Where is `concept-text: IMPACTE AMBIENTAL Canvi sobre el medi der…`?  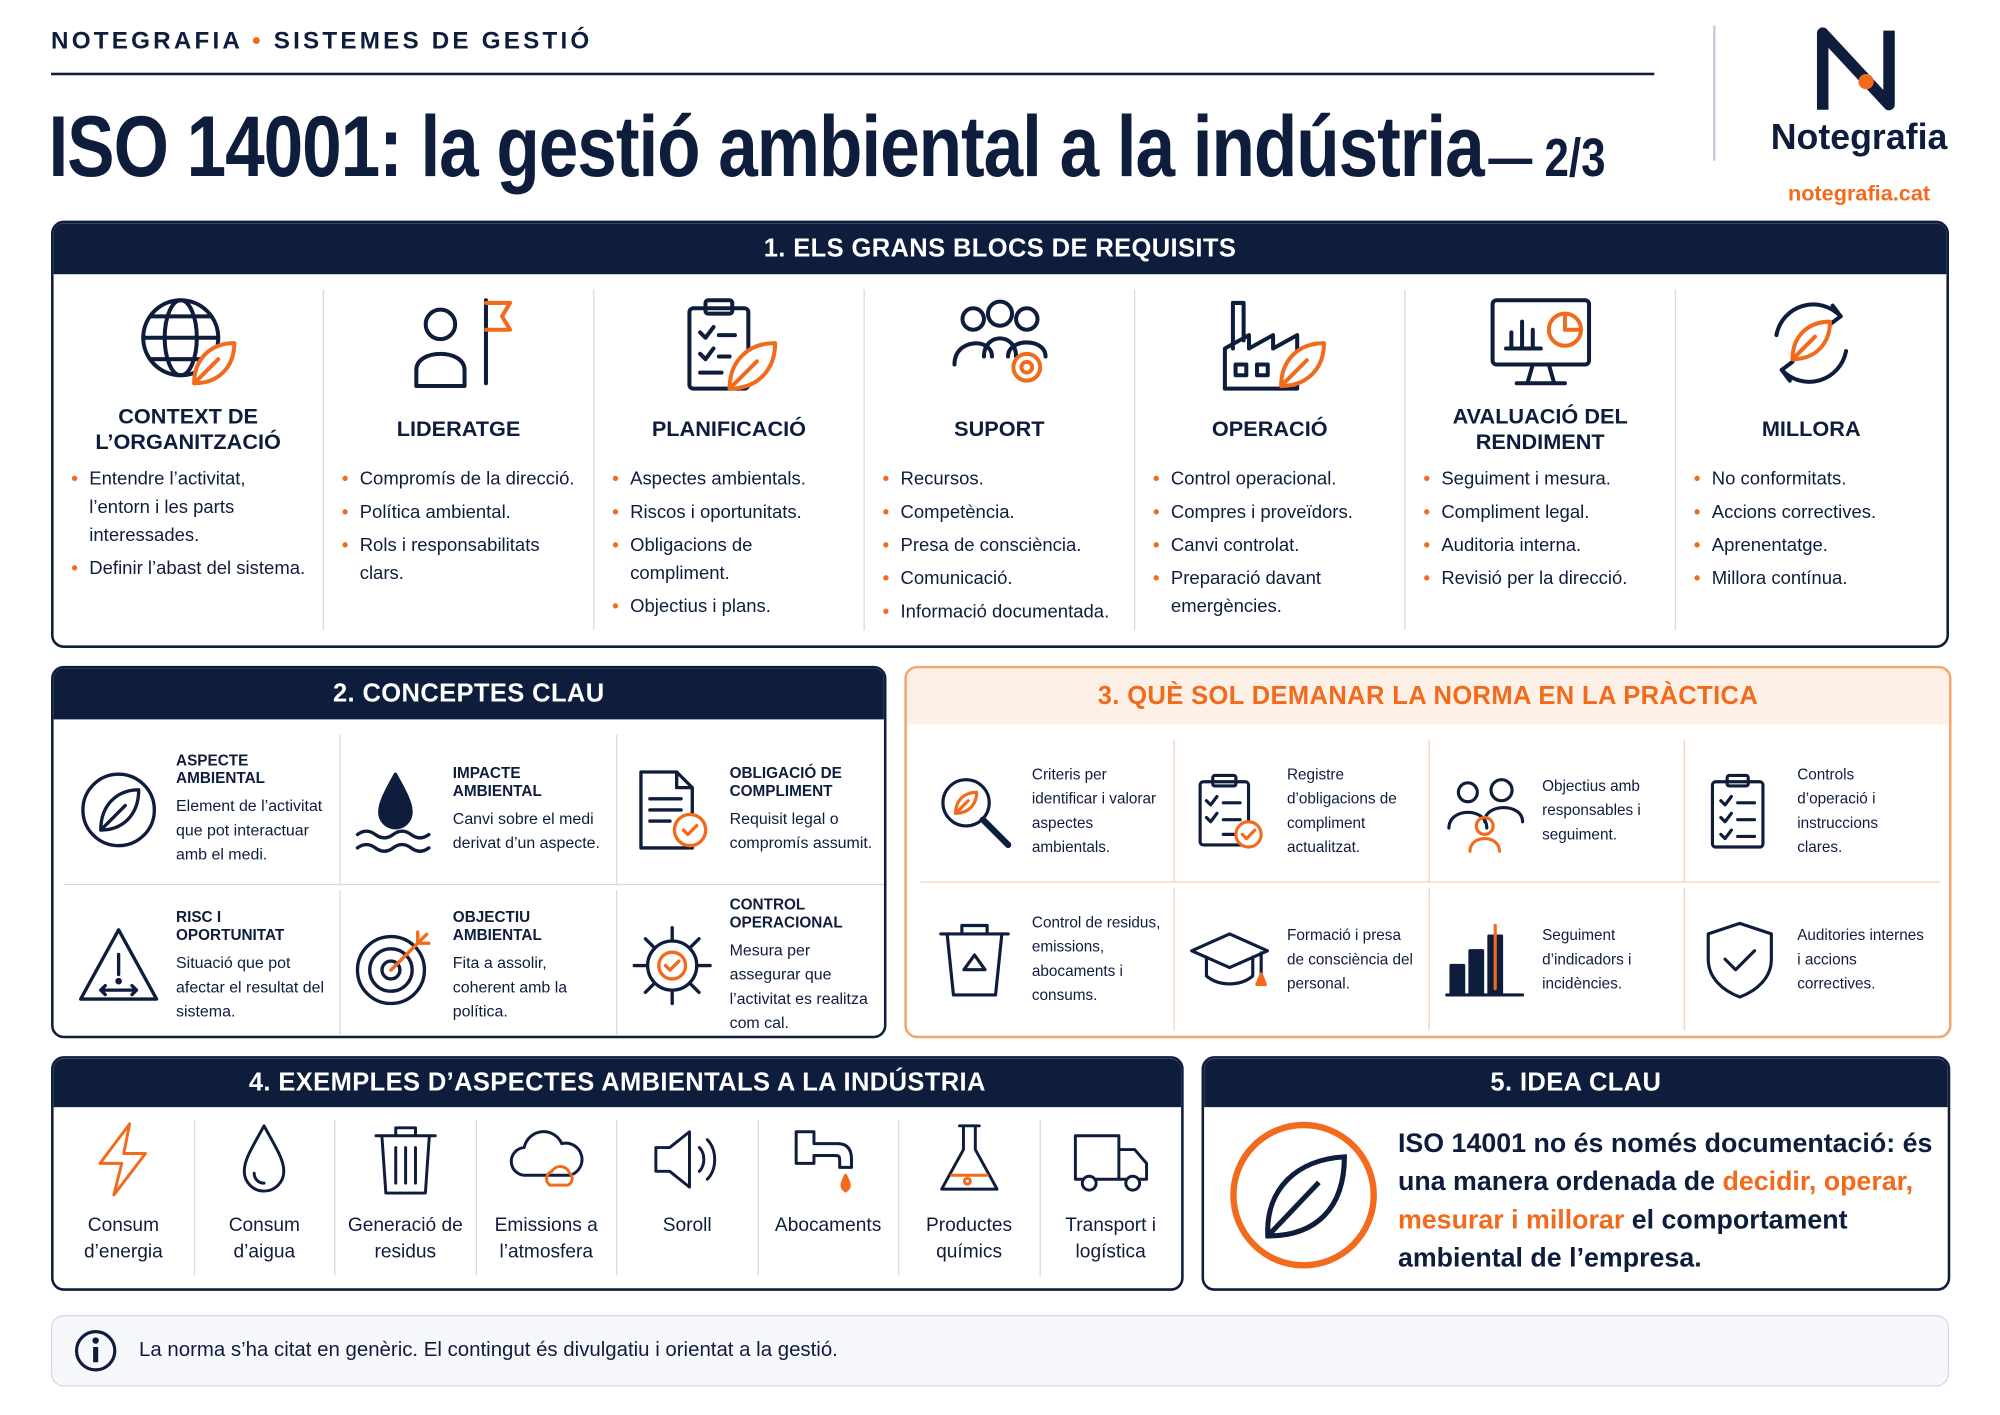 concept-text: IMPACTE AMBIENTAL Canvi sobre el medi der… is located at coordinates (529, 809).